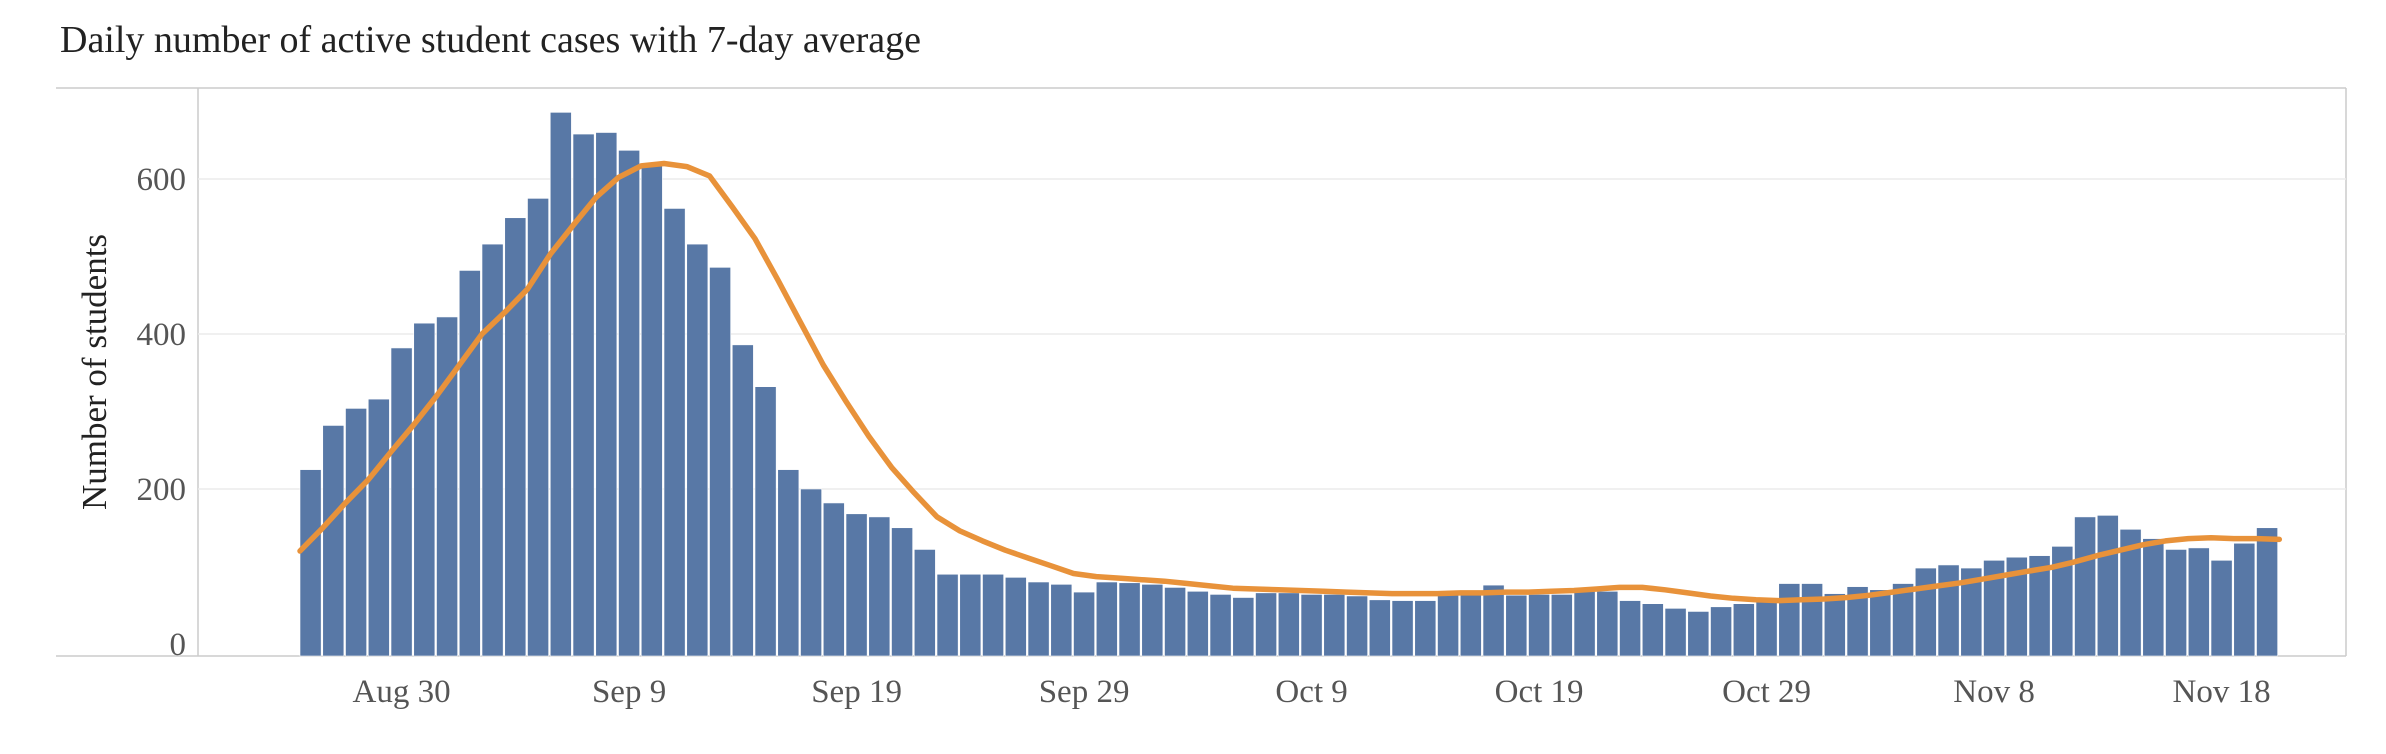  I want to click on x-tick-label-oct-29: Oct 29, so click(1766, 692).